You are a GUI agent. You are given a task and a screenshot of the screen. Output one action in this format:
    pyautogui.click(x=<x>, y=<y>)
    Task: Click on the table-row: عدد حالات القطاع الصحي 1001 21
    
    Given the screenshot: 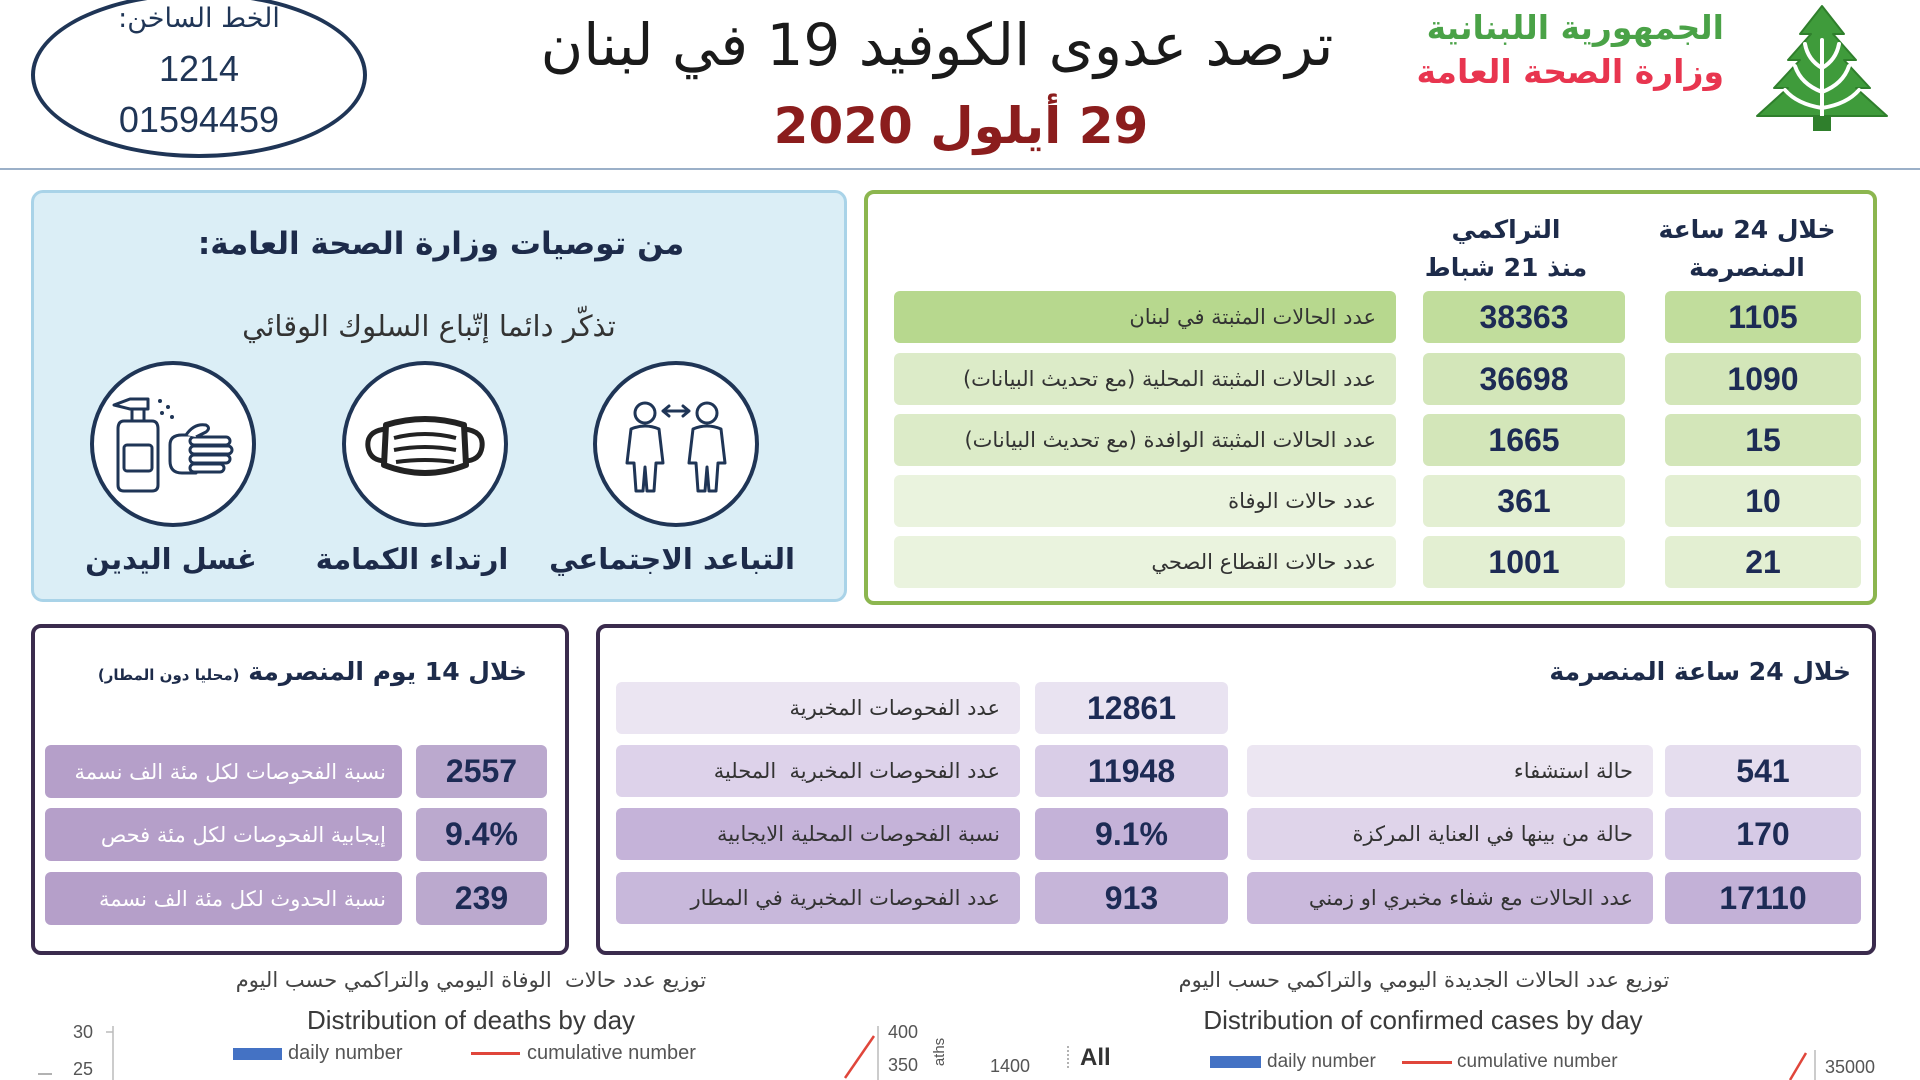 What is the action you would take?
    pyautogui.click(x=1370, y=562)
    